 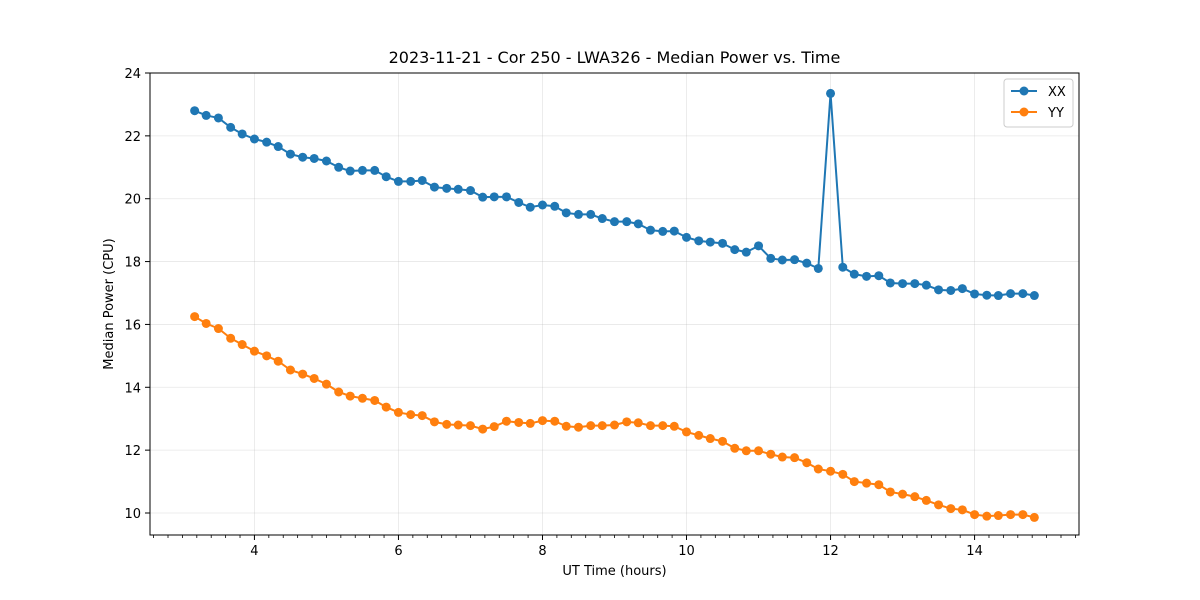 What do you see at coordinates (1055, 113) in the screenshot?
I see `legend-label-yy: YY` at bounding box center [1055, 113].